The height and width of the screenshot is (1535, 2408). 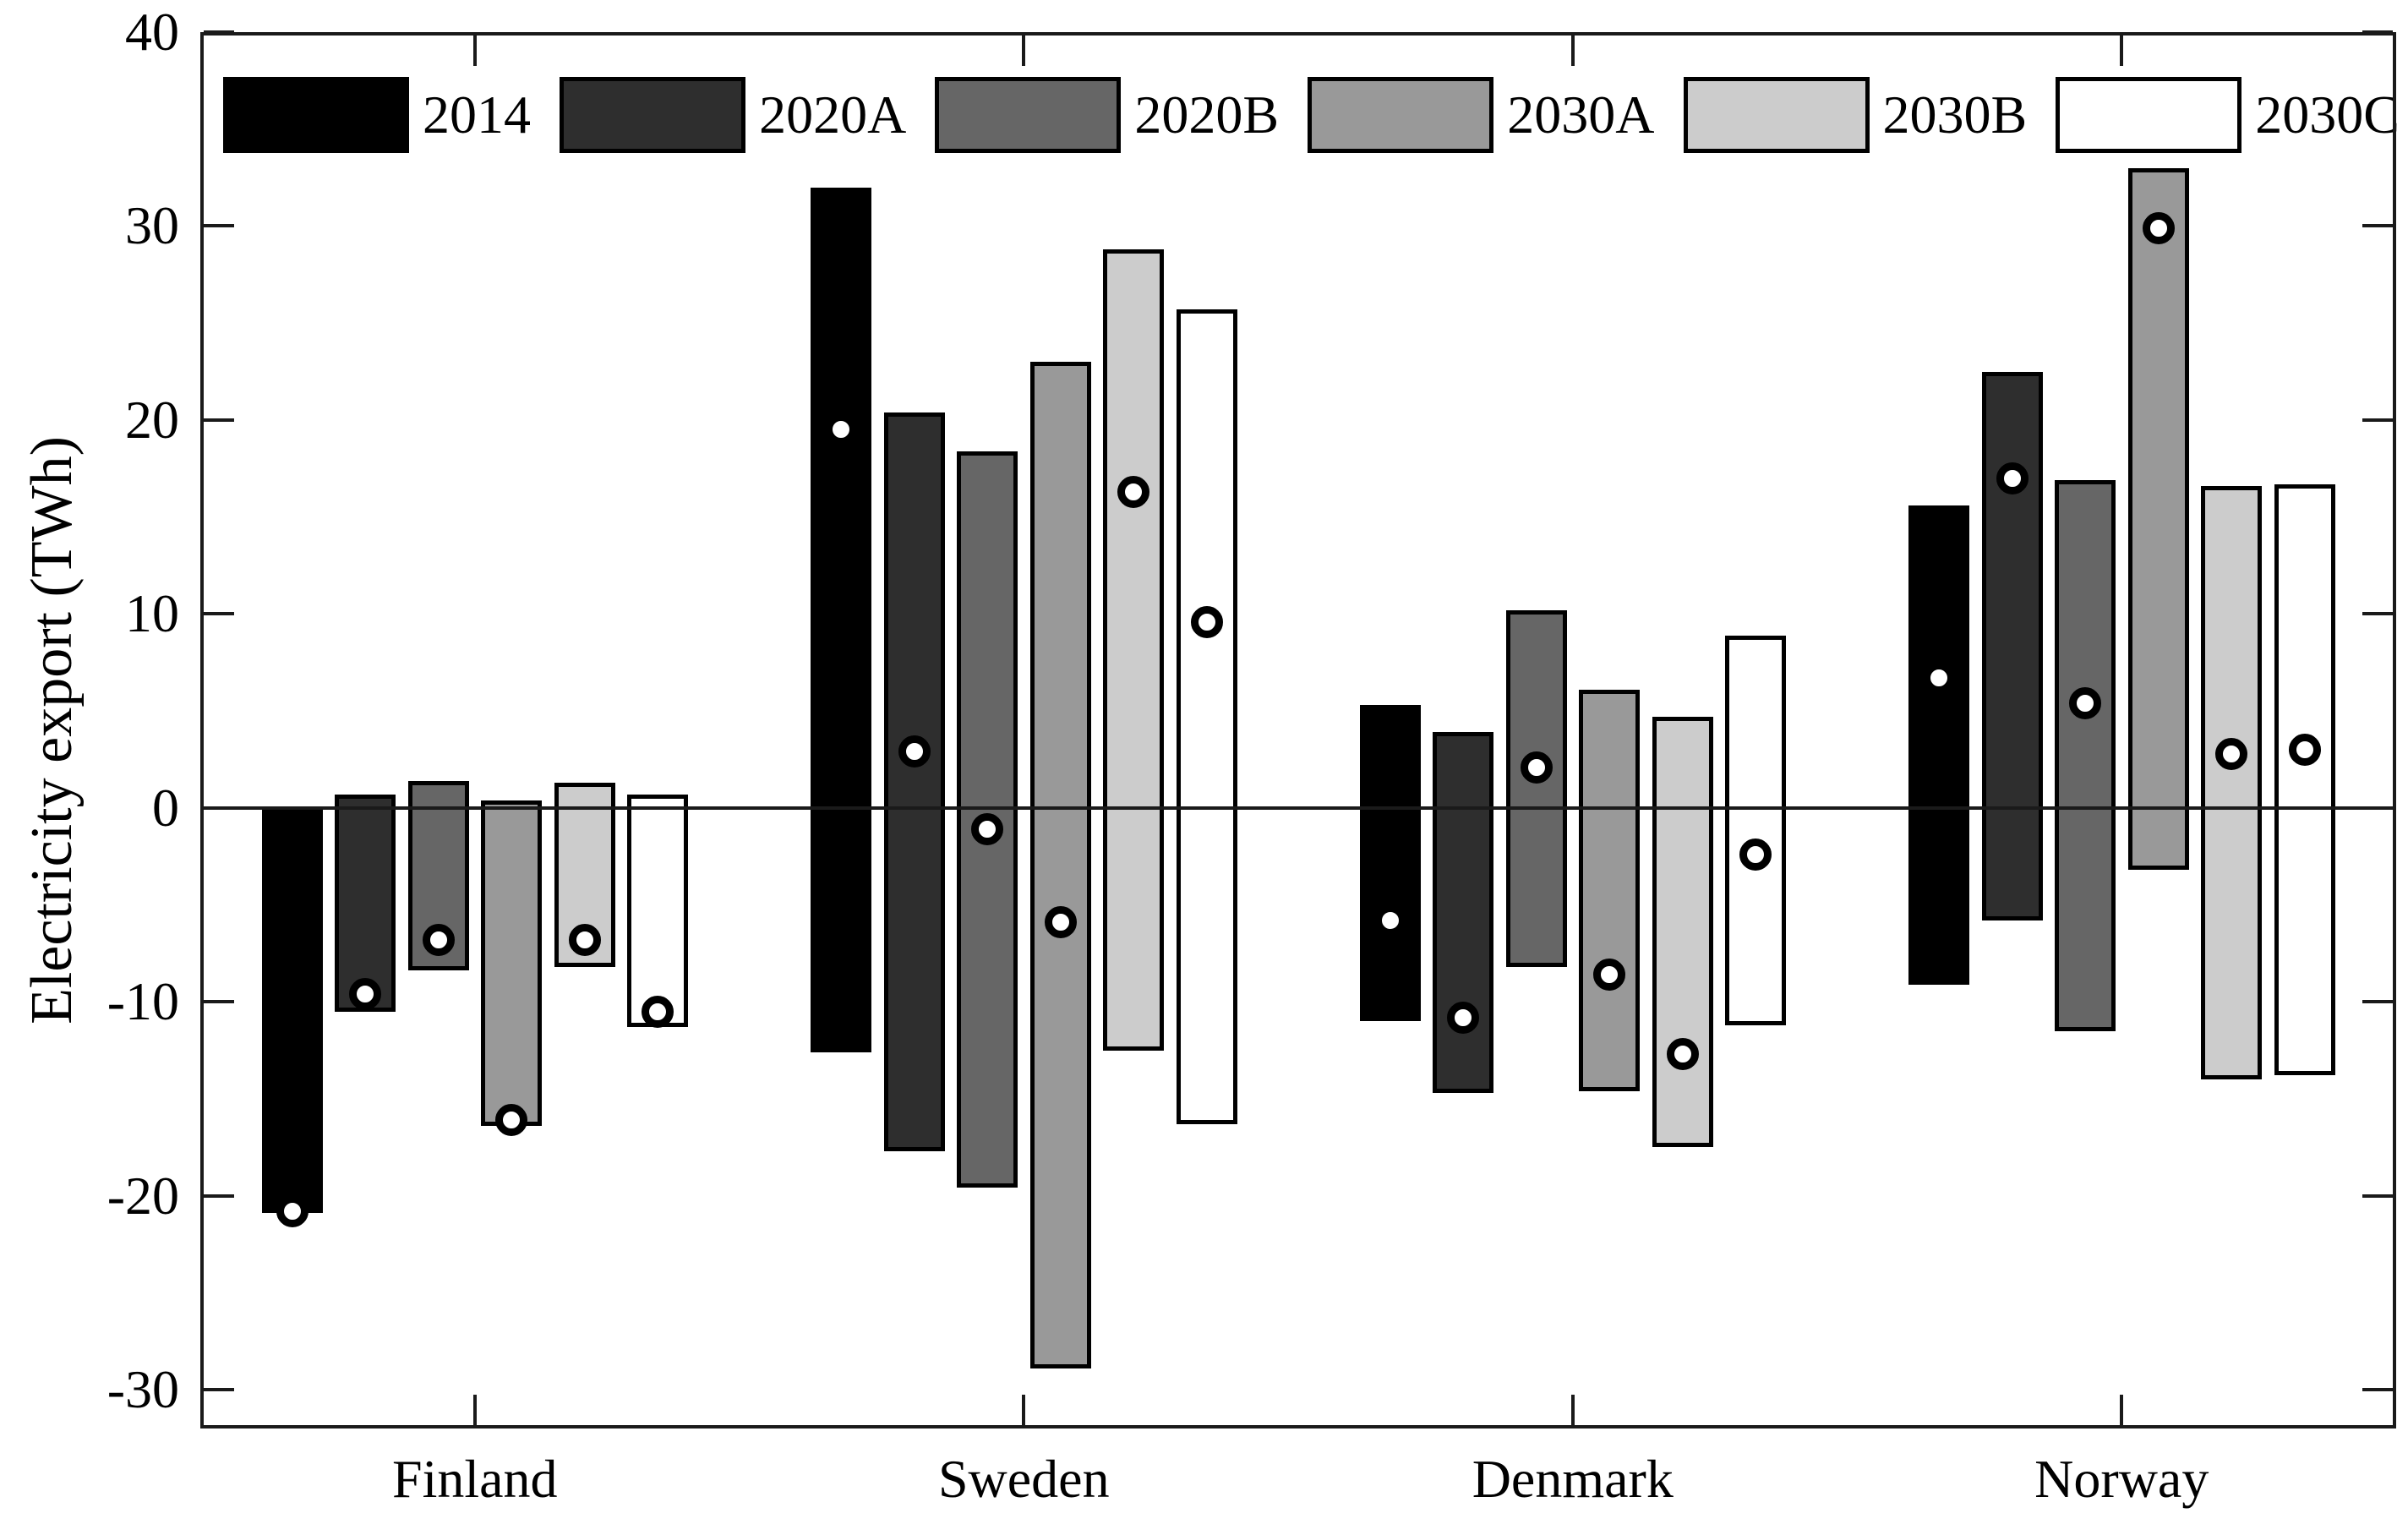 I want to click on y-tick-label: 0, so click(x=166, y=807).